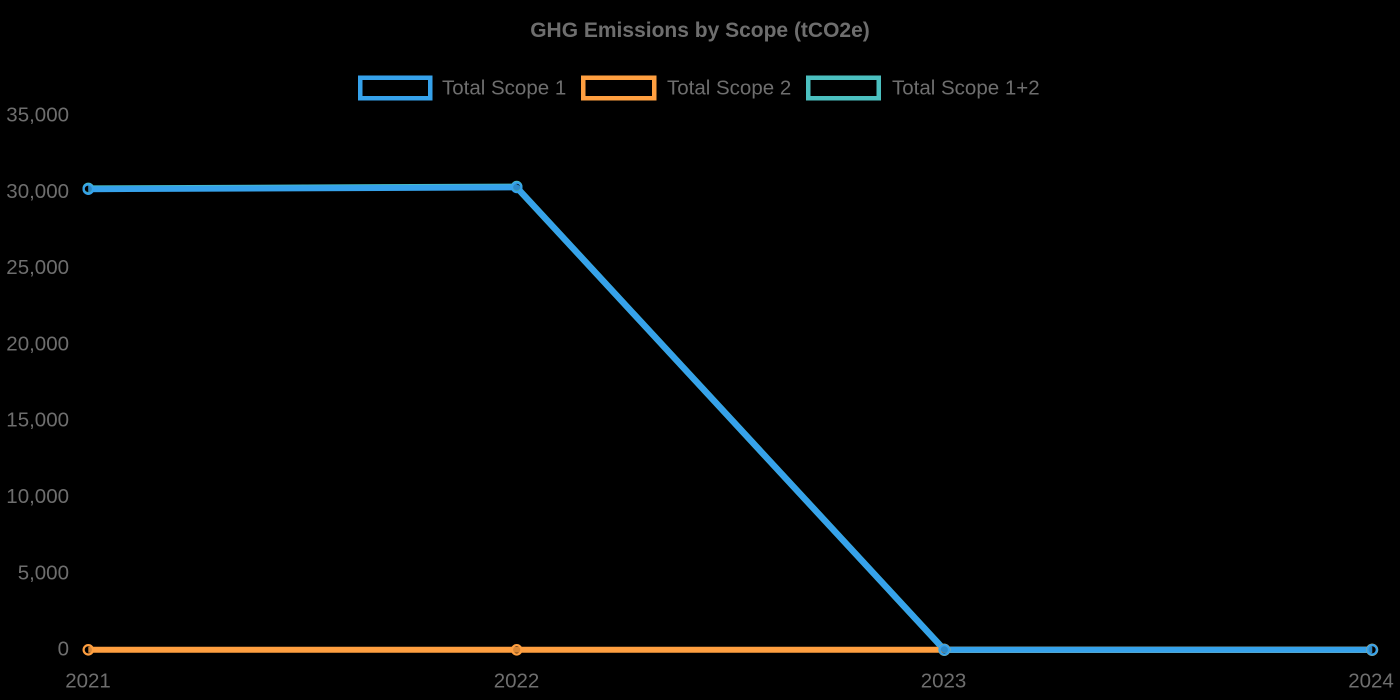 The width and height of the screenshot is (1400, 700). What do you see at coordinates (88, 681) in the screenshot?
I see `svg-text: 2021` at bounding box center [88, 681].